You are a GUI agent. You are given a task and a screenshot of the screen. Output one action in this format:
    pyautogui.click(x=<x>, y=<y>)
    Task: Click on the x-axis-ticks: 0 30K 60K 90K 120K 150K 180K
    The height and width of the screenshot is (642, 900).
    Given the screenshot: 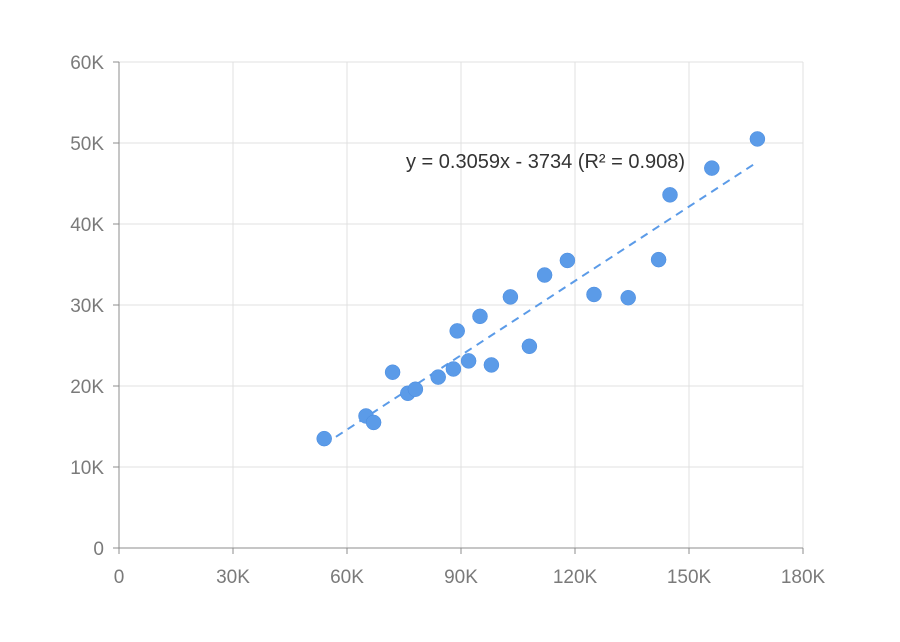 What is the action you would take?
    pyautogui.click(x=470, y=568)
    